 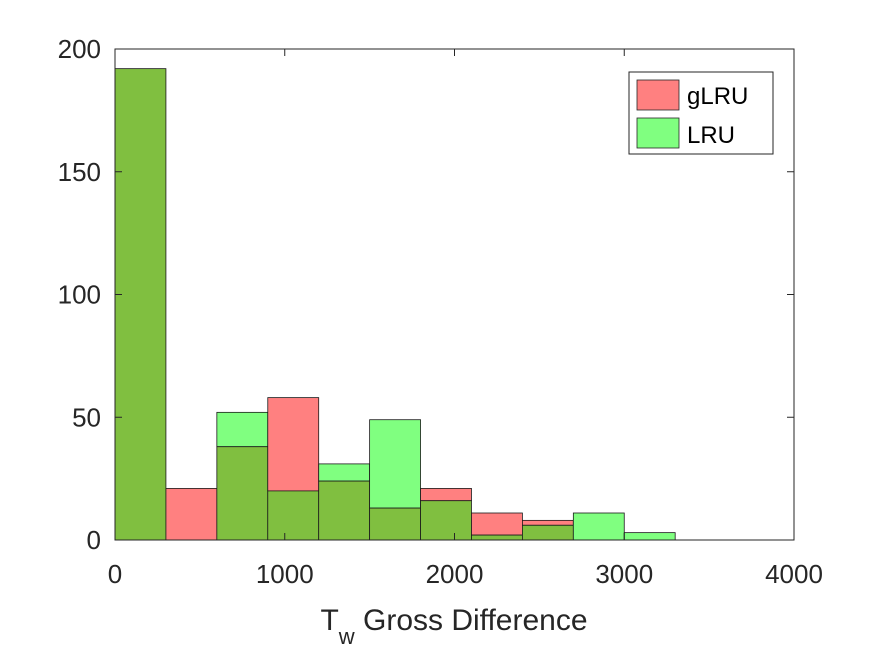 What do you see at coordinates (658, 133) in the screenshot?
I see `legend-swatch-lru` at bounding box center [658, 133].